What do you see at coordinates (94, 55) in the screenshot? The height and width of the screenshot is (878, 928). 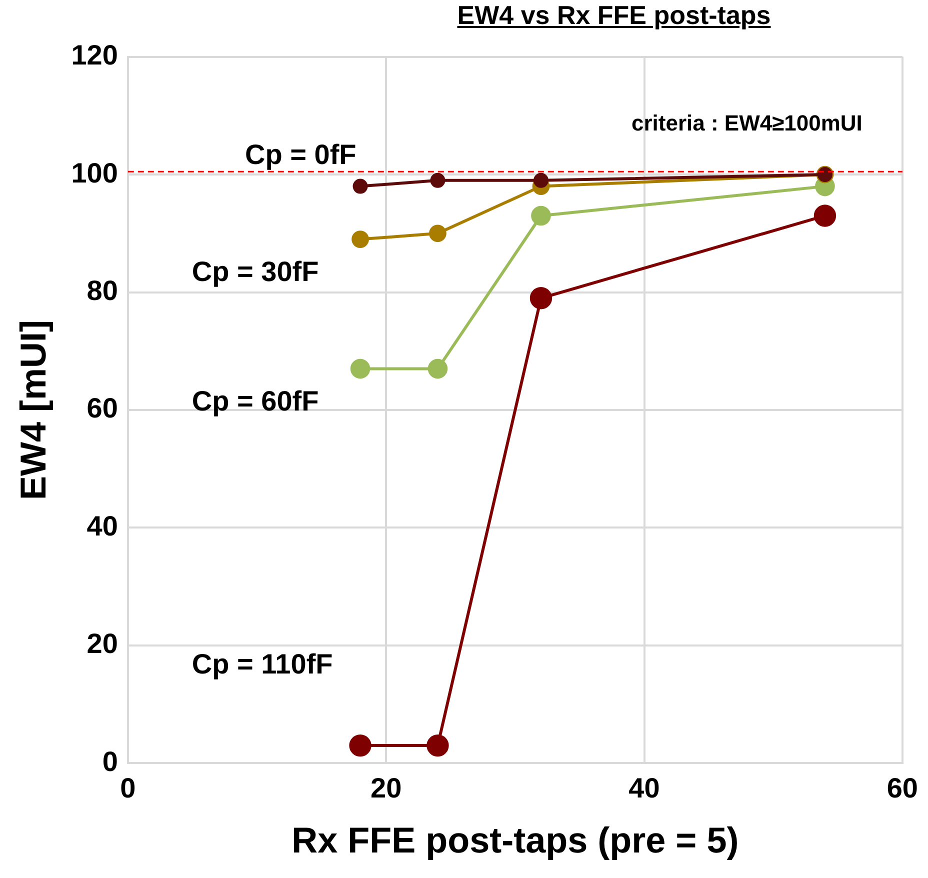 I see `y-tick-label: 120` at bounding box center [94, 55].